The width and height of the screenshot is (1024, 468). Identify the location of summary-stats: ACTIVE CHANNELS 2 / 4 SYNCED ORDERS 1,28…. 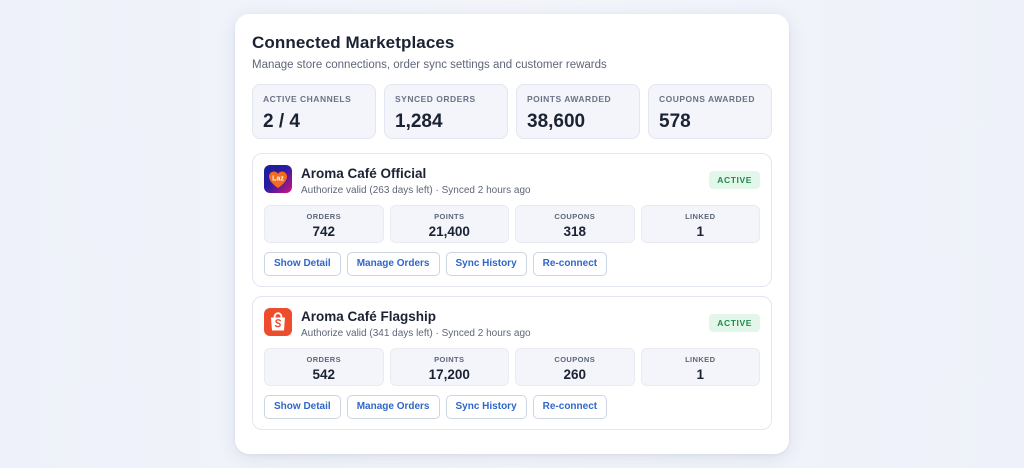
(512, 111).